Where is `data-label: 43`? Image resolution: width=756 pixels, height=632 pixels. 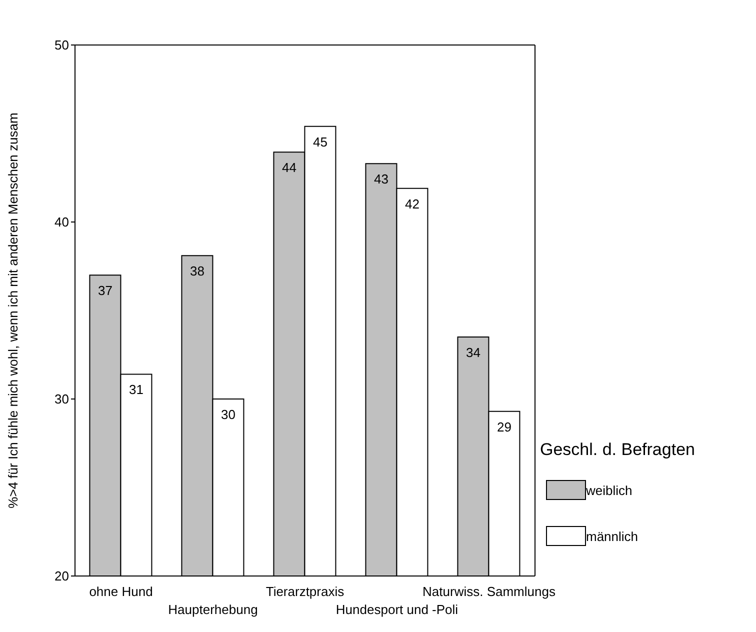 data-label: 43 is located at coordinates (381, 179).